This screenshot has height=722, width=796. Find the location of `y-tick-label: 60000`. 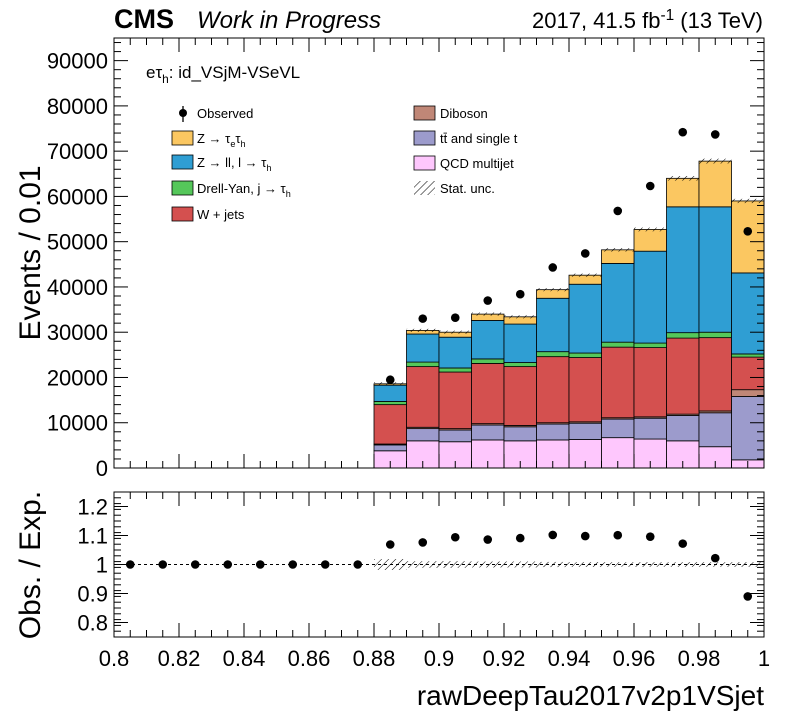

y-tick-label: 60000 is located at coordinates (77, 196).